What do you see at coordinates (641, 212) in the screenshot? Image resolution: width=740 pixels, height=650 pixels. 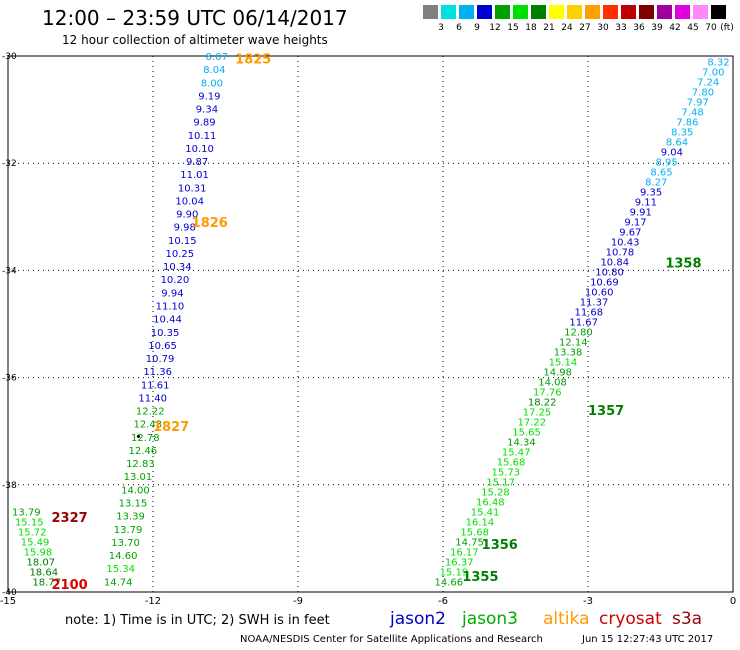 I see `wave-height-value: 9.91` at bounding box center [641, 212].